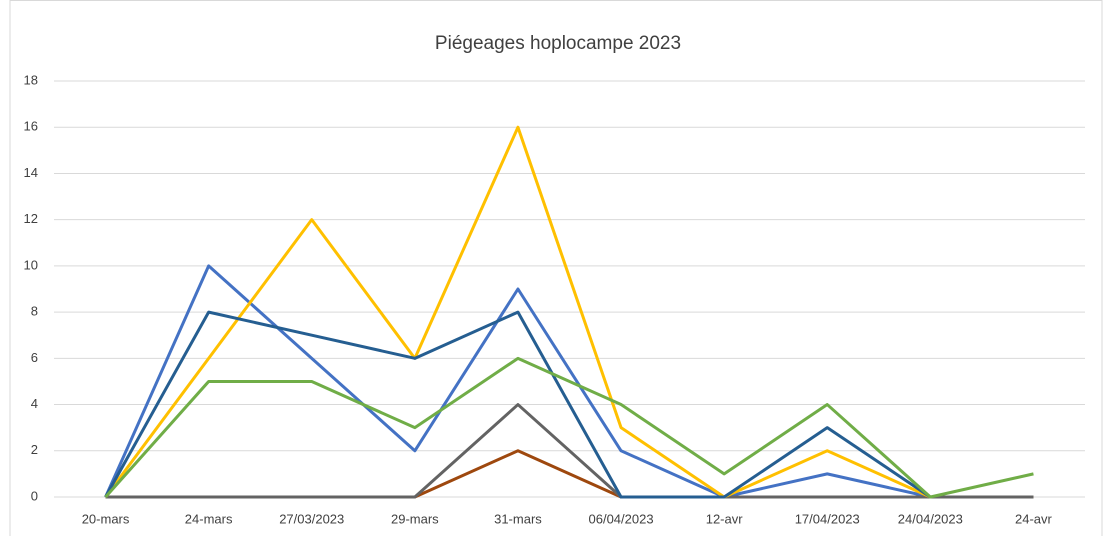  Describe the element at coordinates (558, 43) in the screenshot. I see `chart-title: Piégeages hoplocampe 2023` at that location.